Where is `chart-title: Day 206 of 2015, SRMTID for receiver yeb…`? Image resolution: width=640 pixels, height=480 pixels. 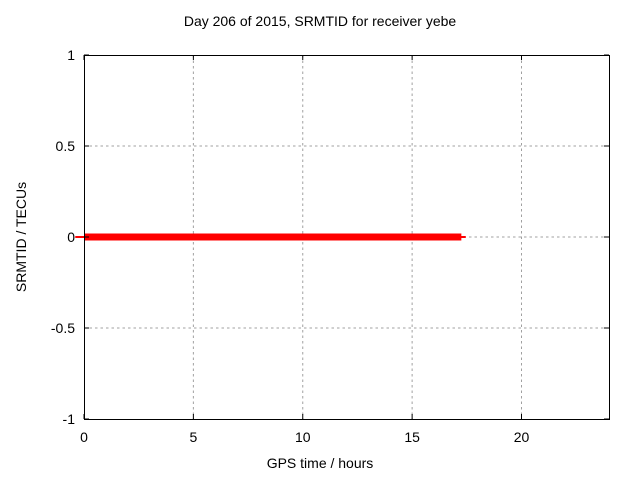
chart-title: Day 206 of 2015, SRMTID for receiver yeb… is located at coordinates (320, 21).